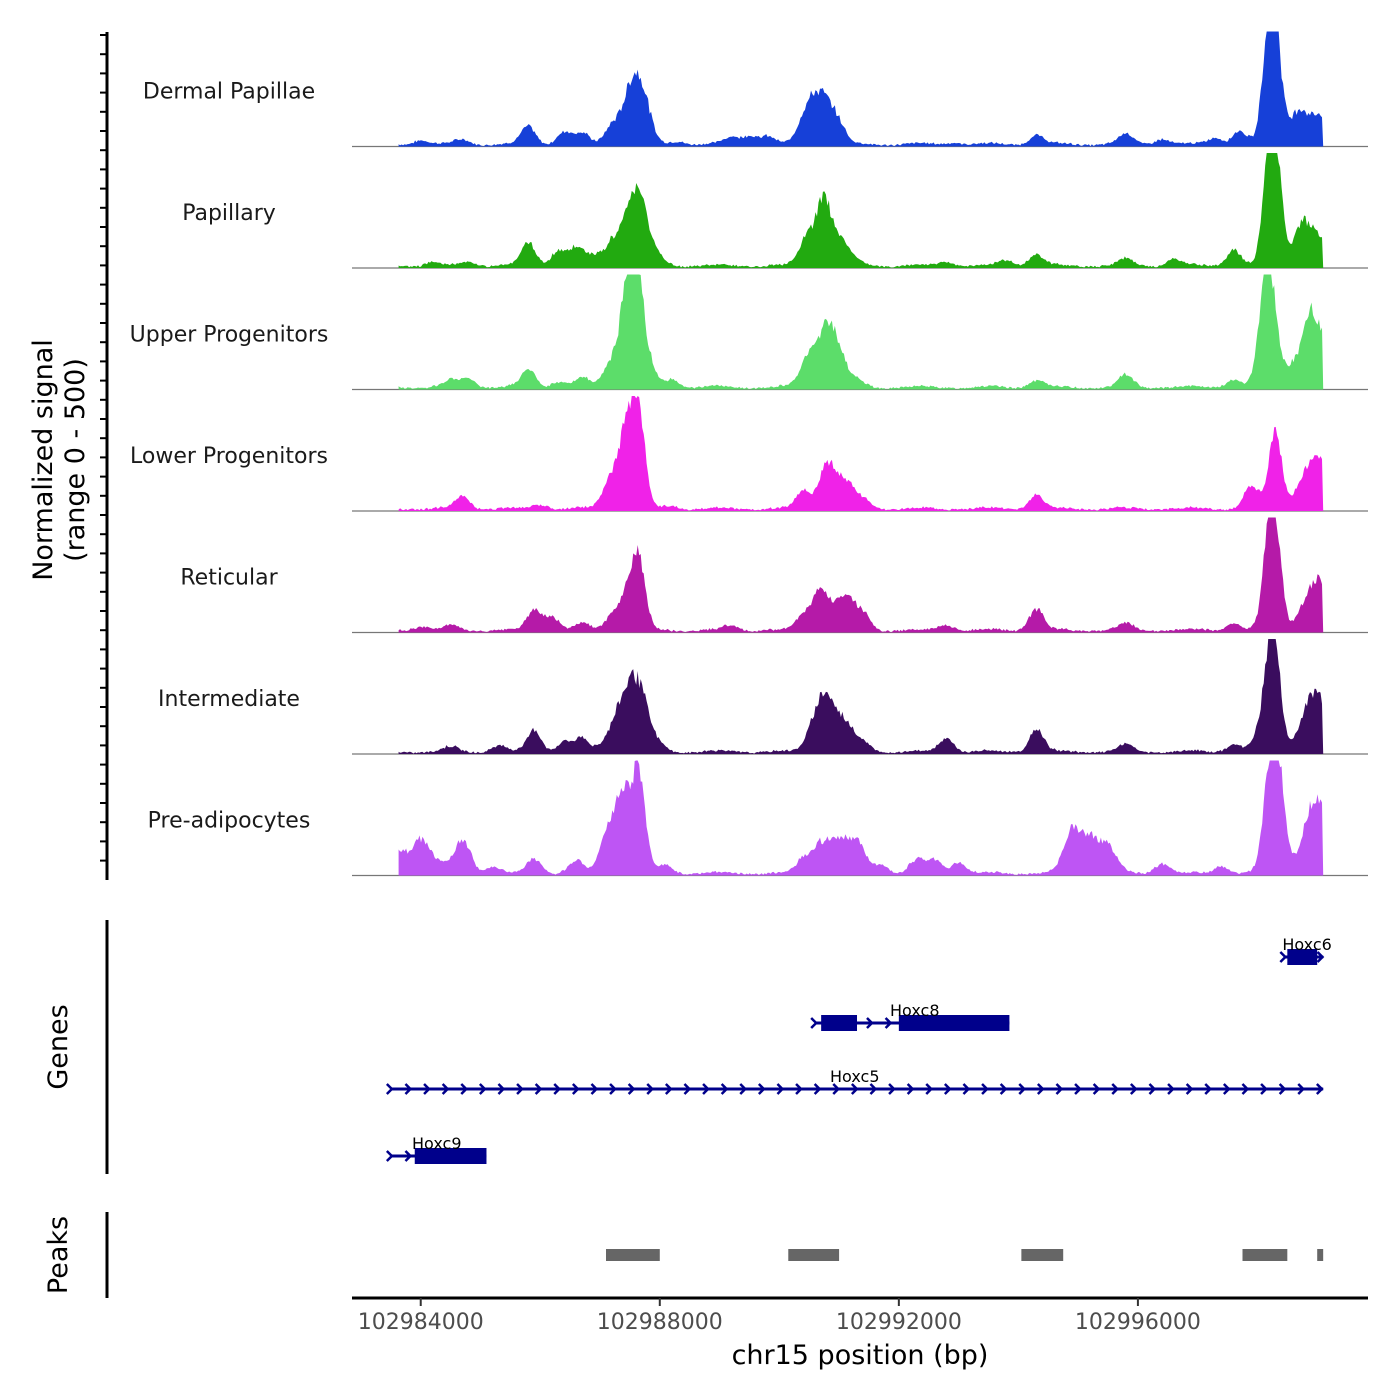 This screenshot has width=1400, height=1400. Describe the element at coordinates (421, 1322) in the screenshot. I see `x-tick-label: 102984000` at that location.